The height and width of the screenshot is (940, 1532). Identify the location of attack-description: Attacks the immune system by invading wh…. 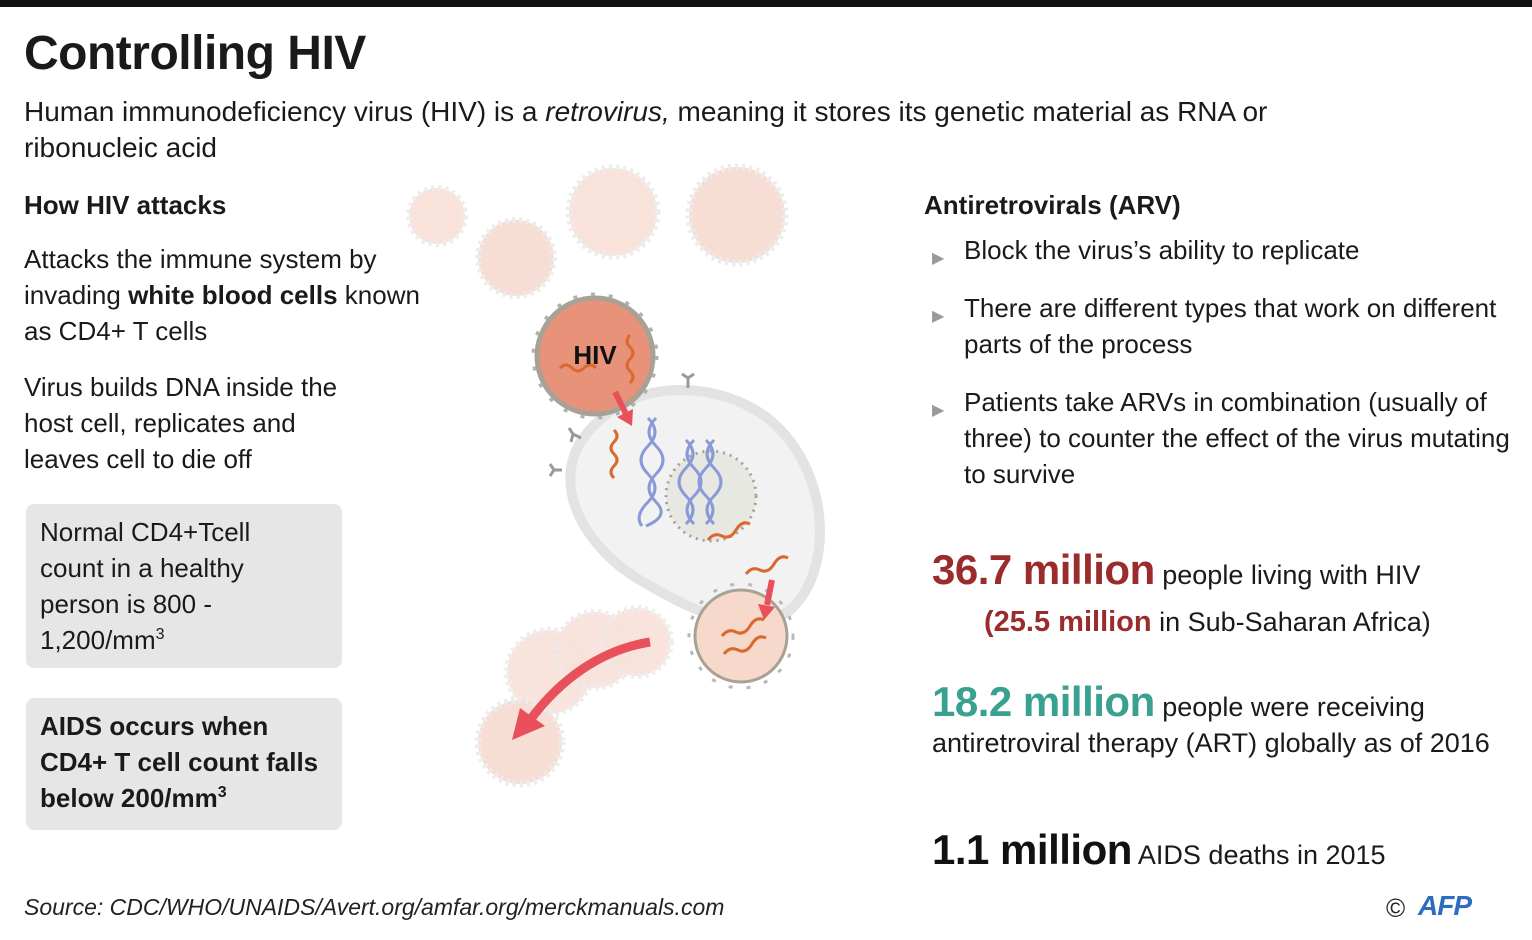
(229, 295).